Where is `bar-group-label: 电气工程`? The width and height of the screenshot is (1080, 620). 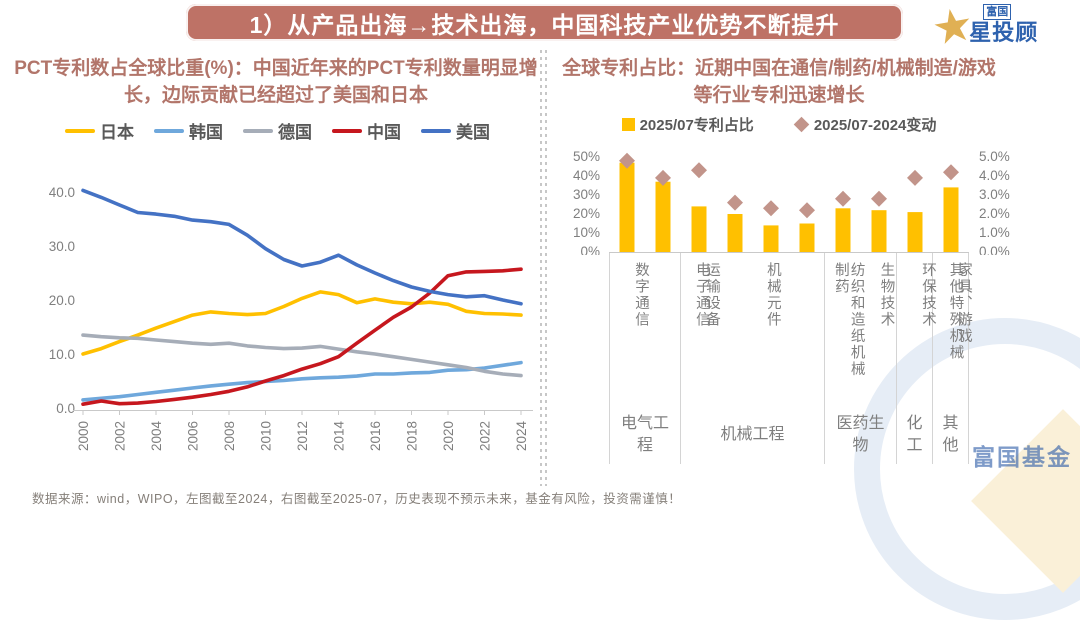 bar-group-label: 电气工程 is located at coordinates (644, 434).